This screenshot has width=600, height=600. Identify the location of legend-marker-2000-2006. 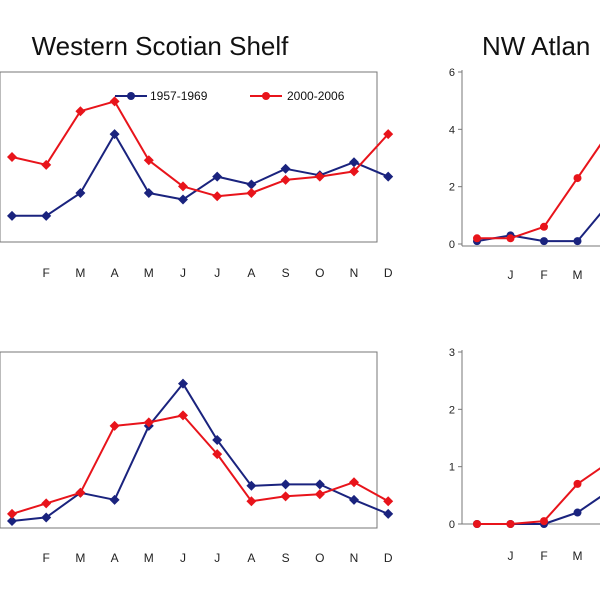
(266, 96).